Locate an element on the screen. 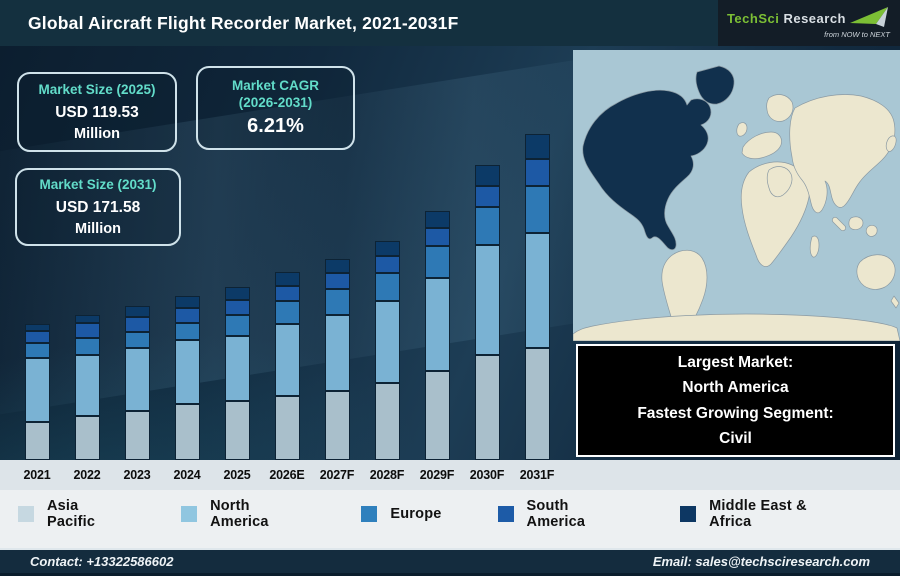 The width and height of the screenshot is (900, 576). logo-tagline: from NOW to NEXT is located at coordinates (857, 34).